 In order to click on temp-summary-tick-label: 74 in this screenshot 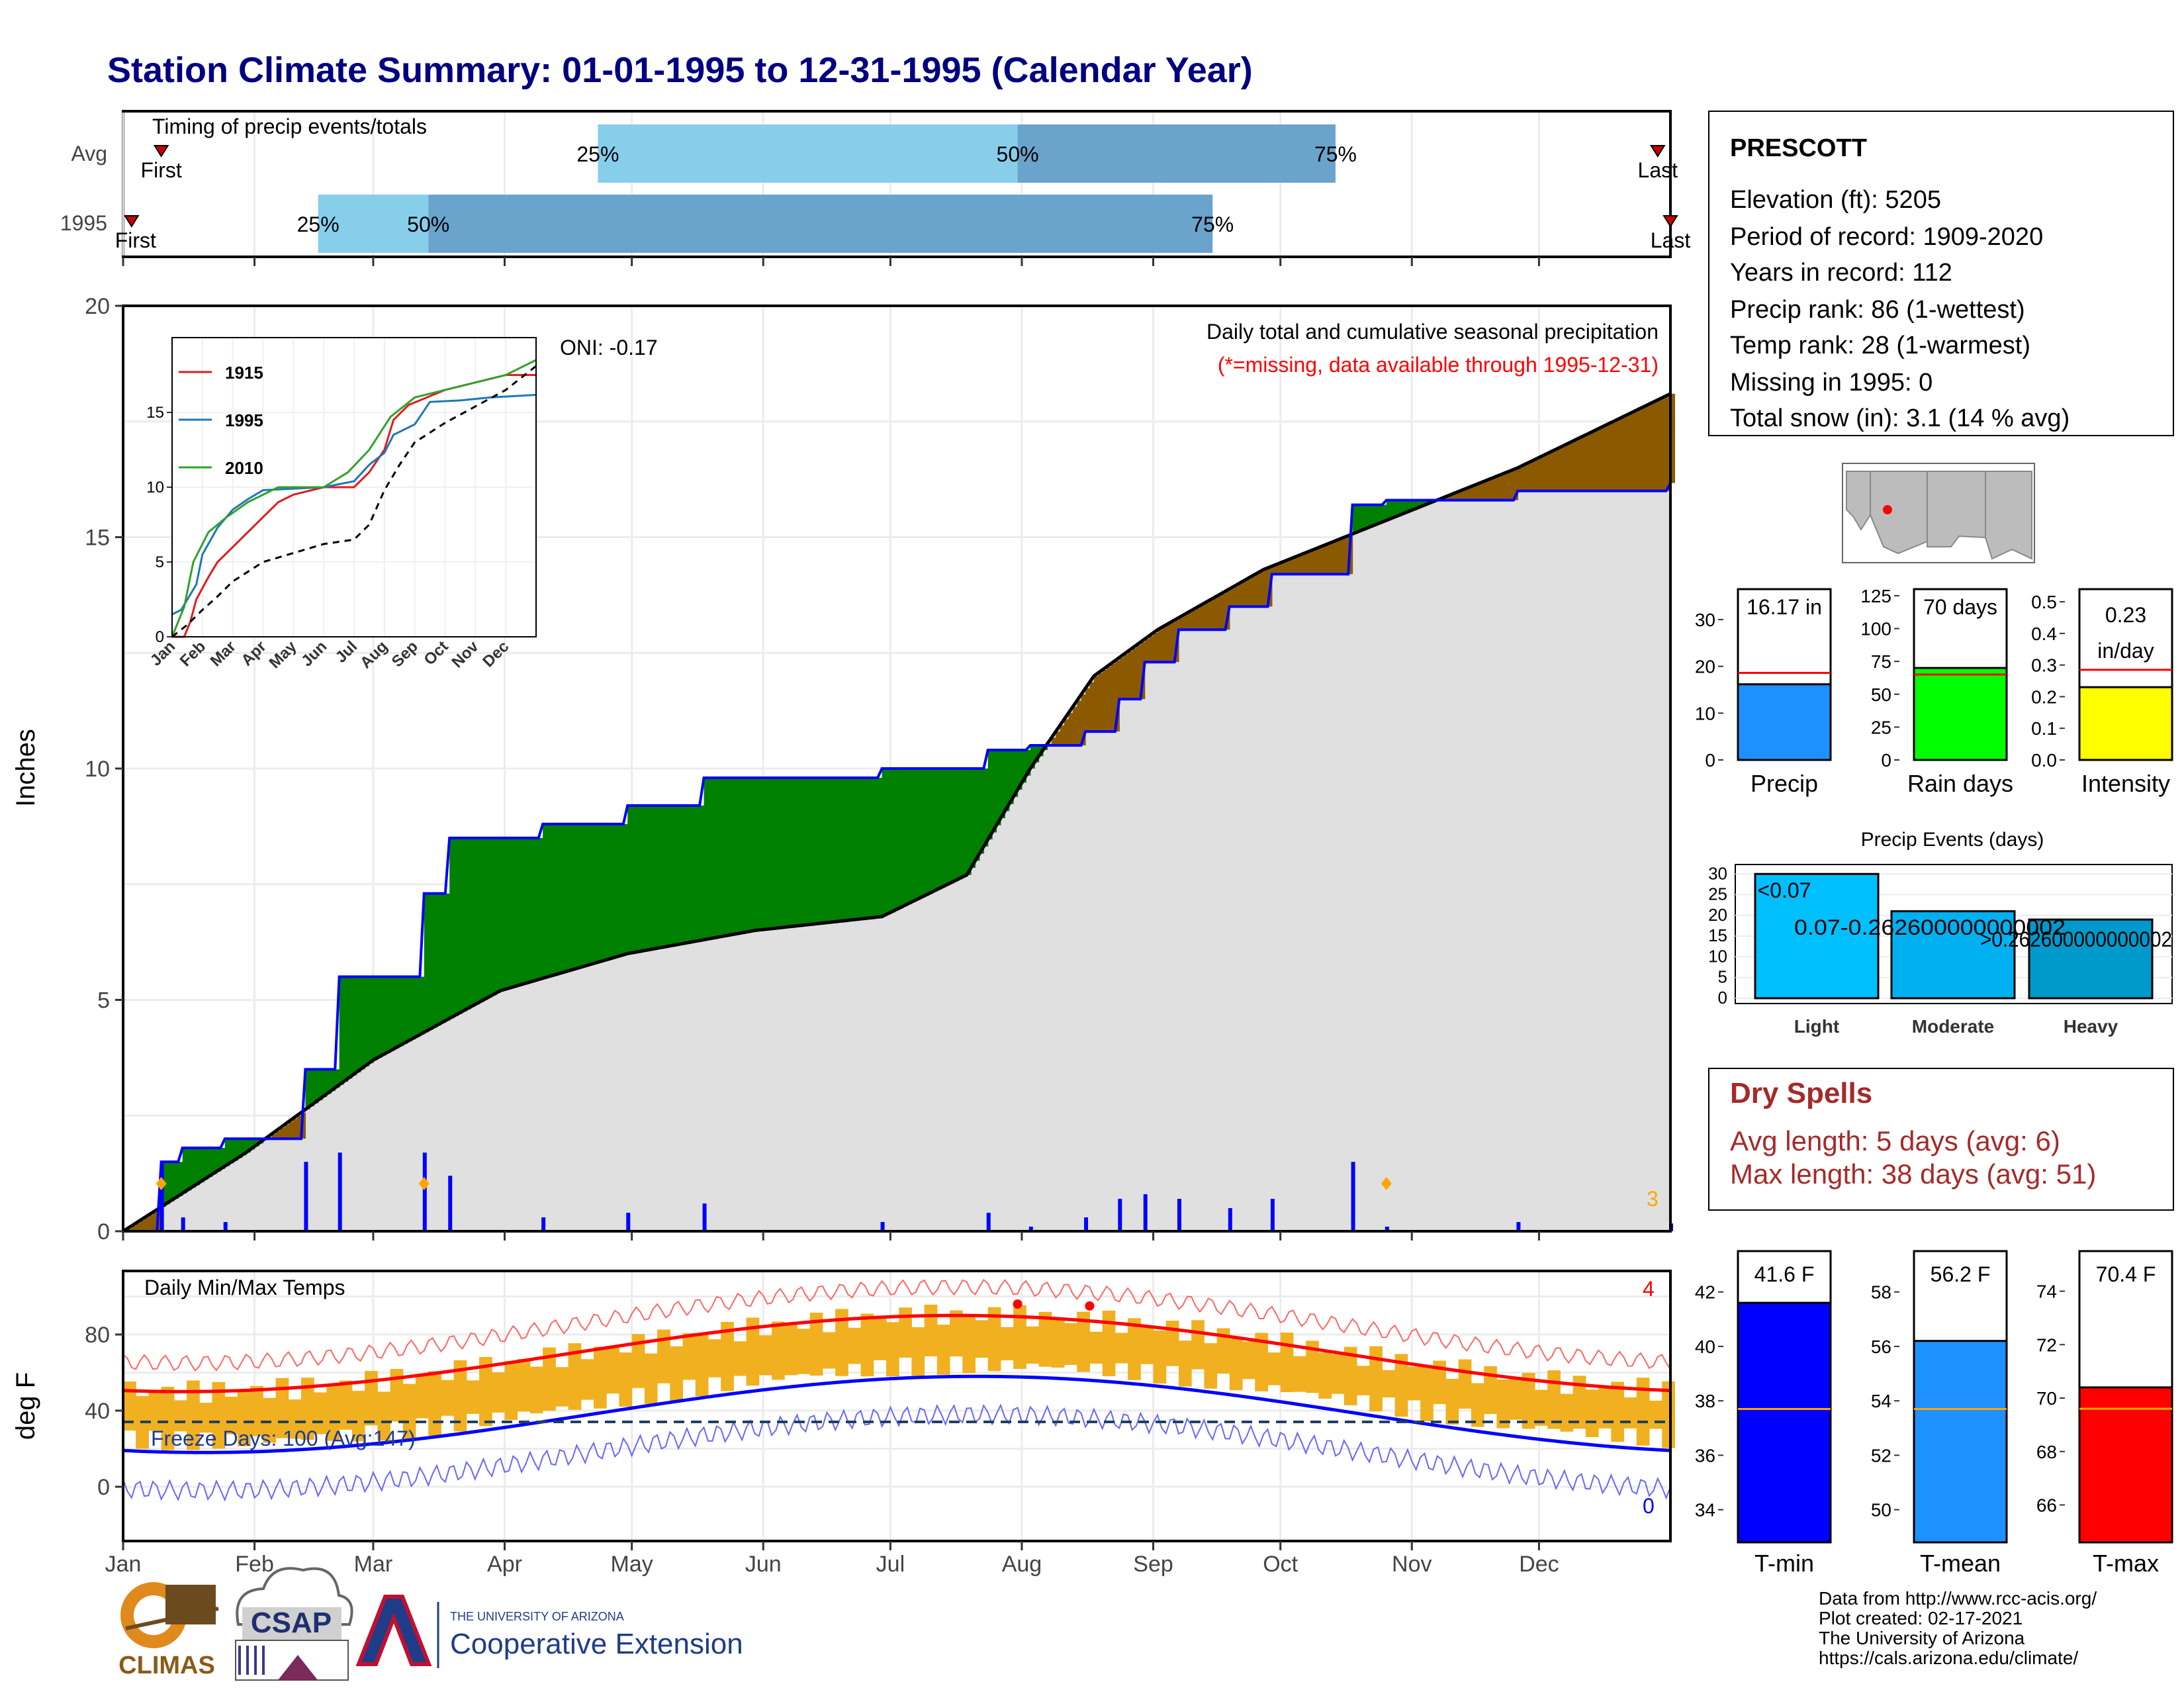, I will do `click(2046, 1292)`.